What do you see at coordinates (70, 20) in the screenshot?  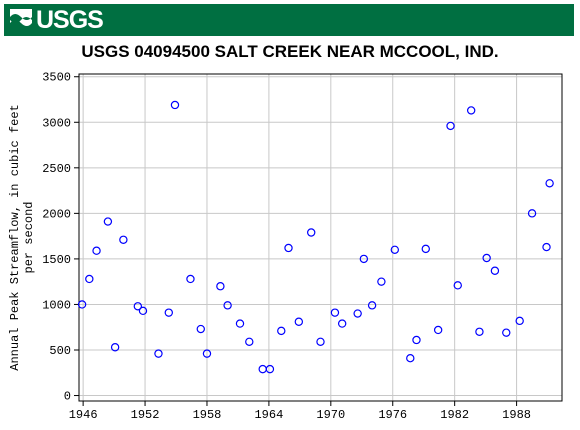 I see `usgs-logo-text: USGS` at bounding box center [70, 20].